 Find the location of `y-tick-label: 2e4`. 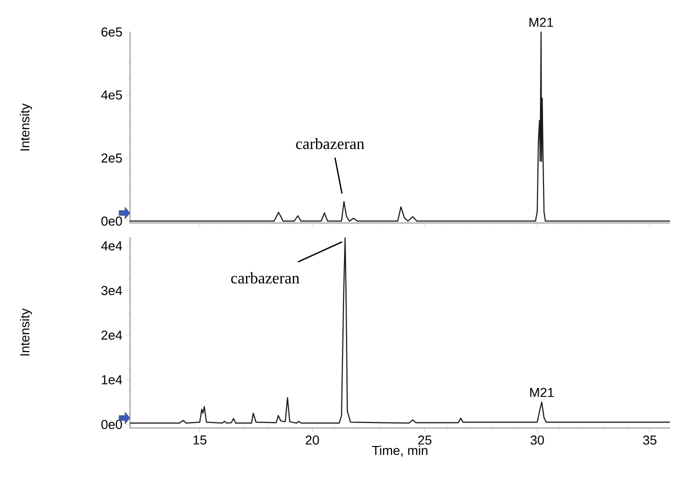

y-tick-label: 2e4 is located at coordinates (112, 335).